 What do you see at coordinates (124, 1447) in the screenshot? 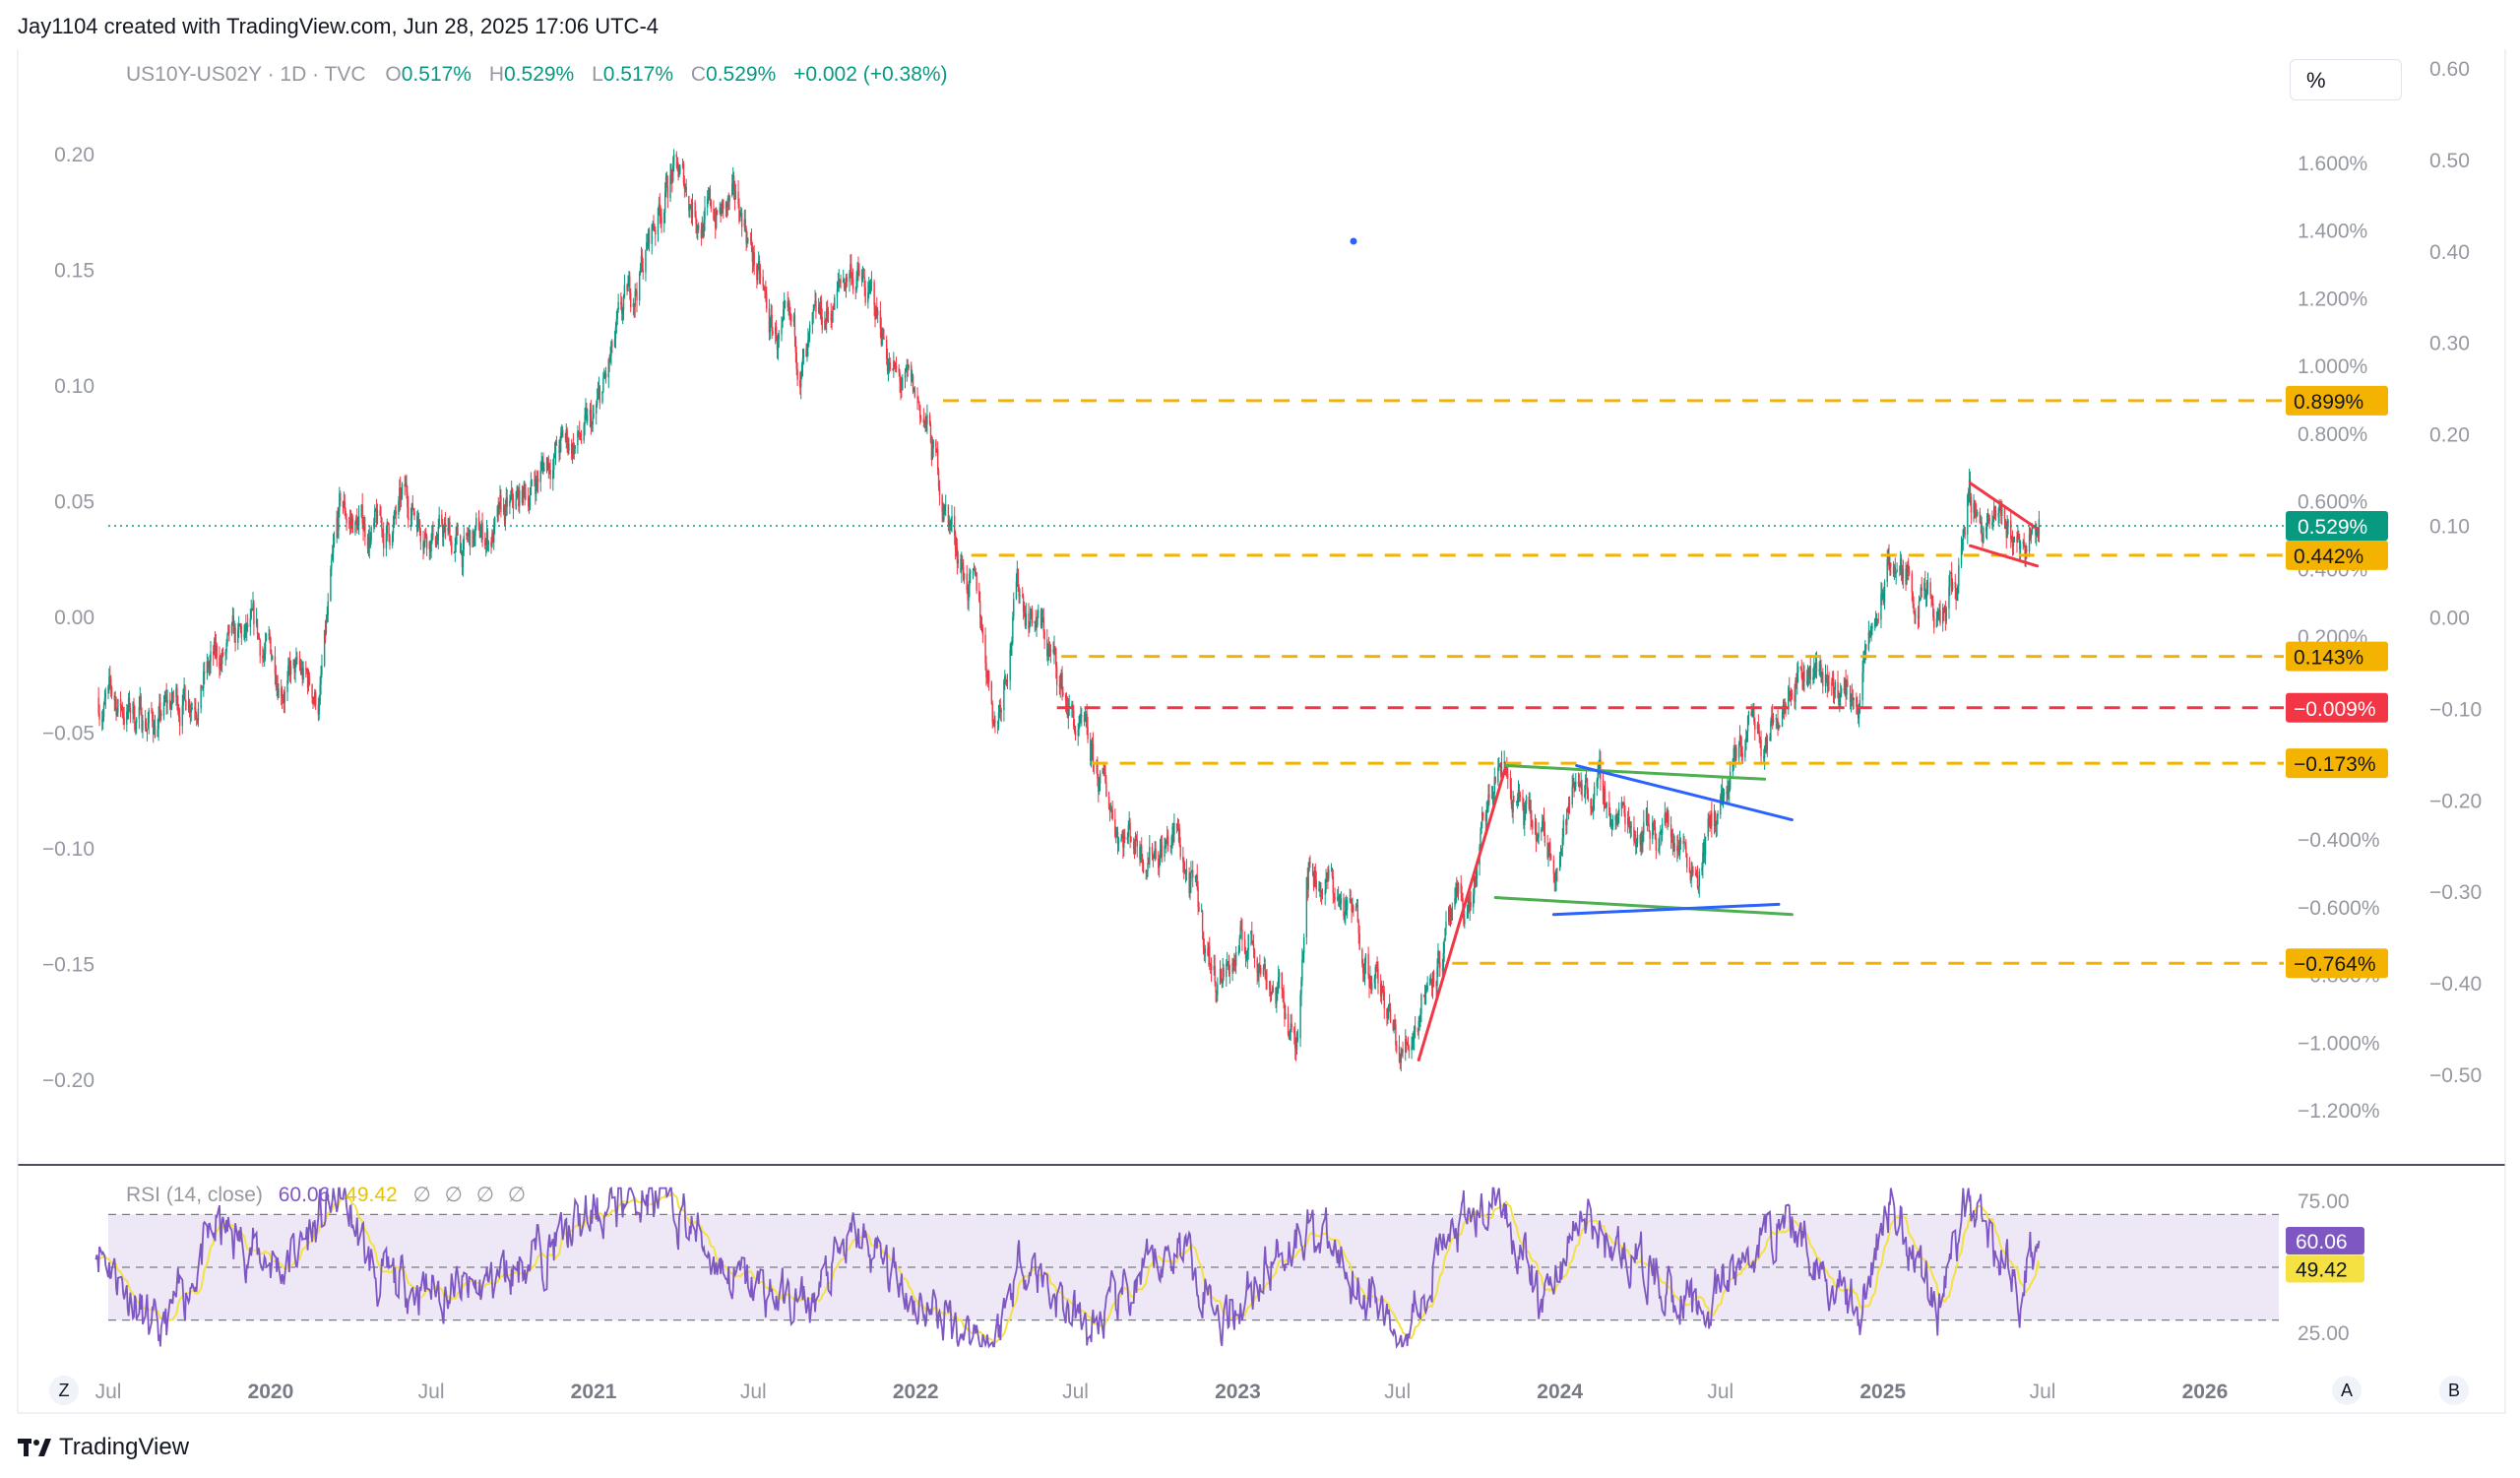
I see `tradingview-logo-text: TradingView` at bounding box center [124, 1447].